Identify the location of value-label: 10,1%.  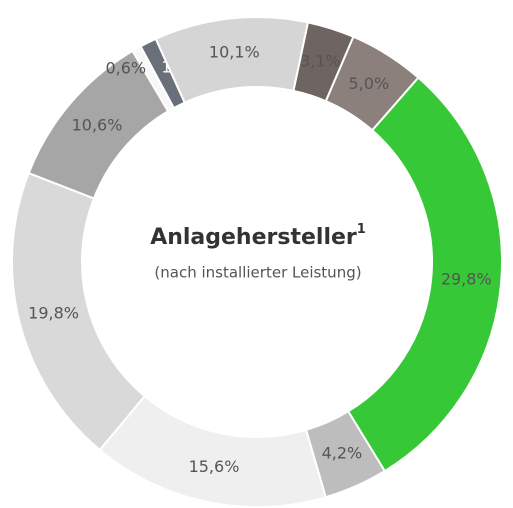
(234, 52).